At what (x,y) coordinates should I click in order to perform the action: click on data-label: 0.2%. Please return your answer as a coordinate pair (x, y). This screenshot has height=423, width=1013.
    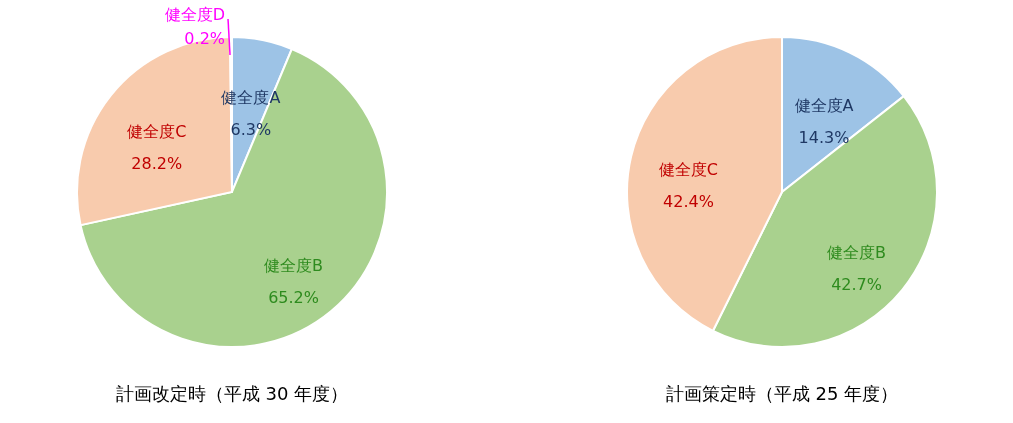
    Looking at the image, I should click on (205, 38).